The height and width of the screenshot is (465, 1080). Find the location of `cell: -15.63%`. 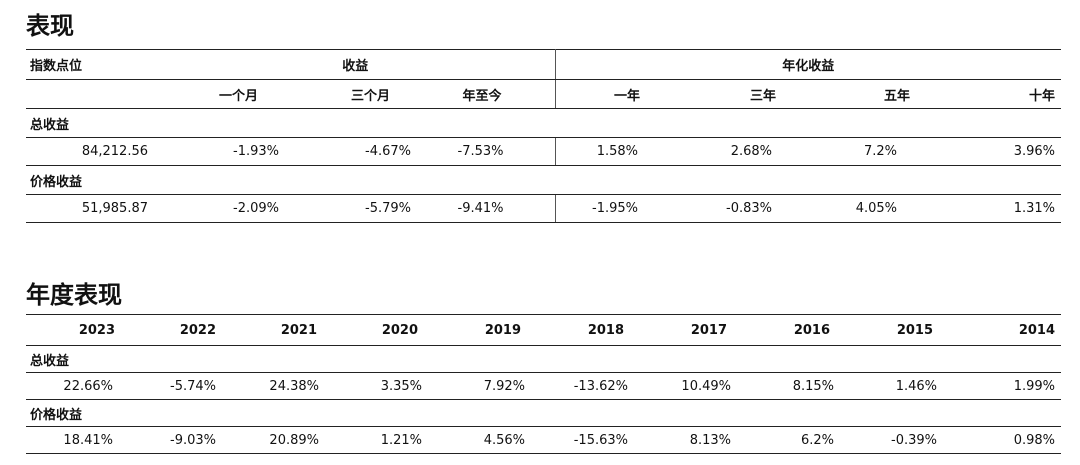

cell: -15.63% is located at coordinates (592, 440).